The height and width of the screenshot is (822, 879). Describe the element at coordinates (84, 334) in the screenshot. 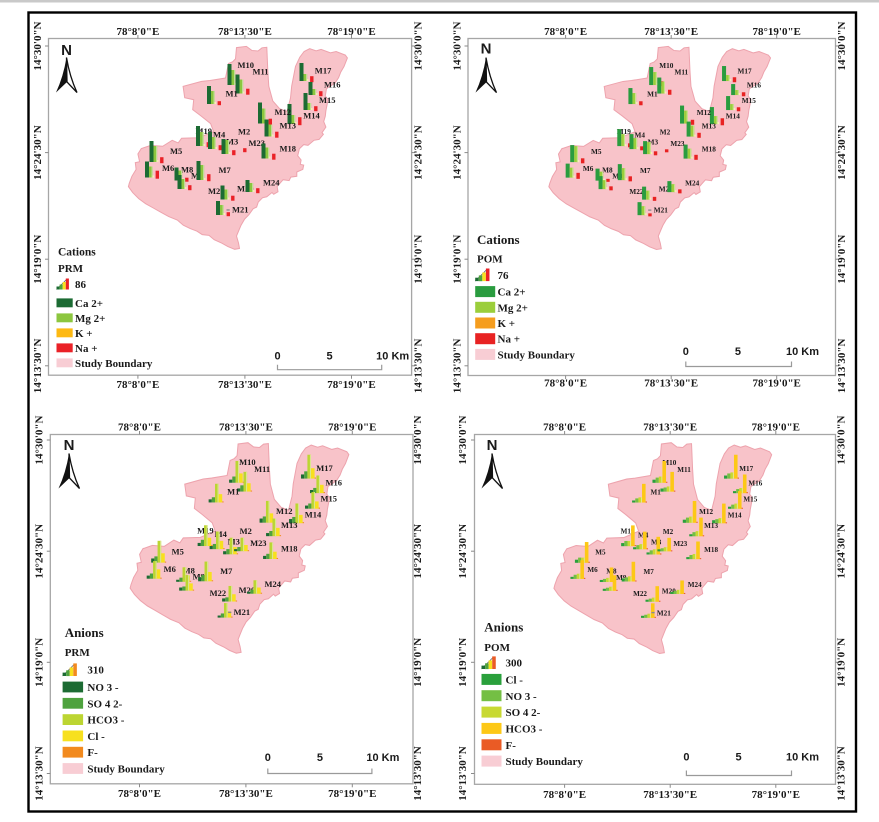

I see `svg-text: K +` at that location.